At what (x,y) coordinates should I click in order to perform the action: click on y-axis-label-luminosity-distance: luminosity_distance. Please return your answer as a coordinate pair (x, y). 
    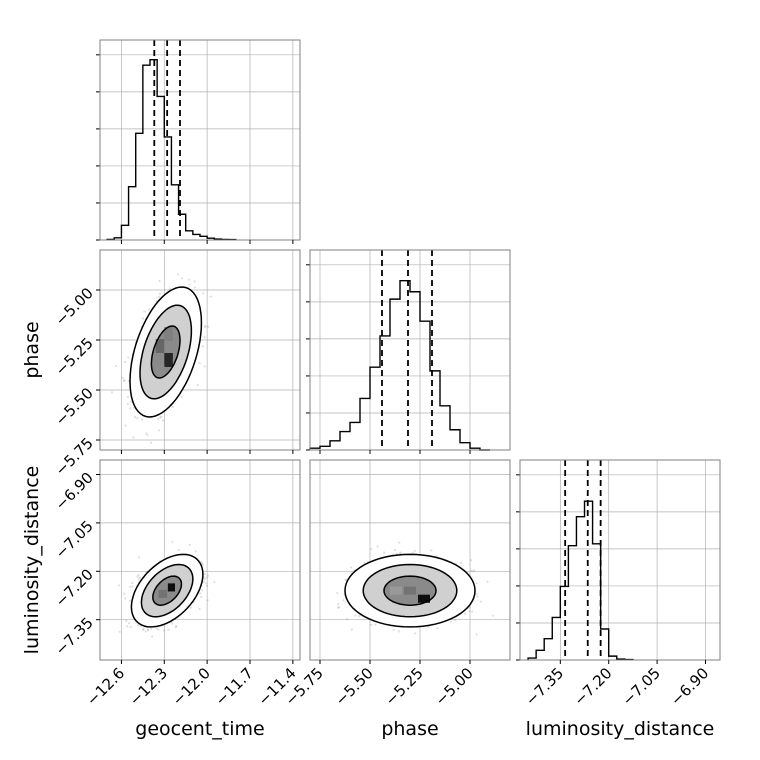
    Looking at the image, I should click on (32, 560).